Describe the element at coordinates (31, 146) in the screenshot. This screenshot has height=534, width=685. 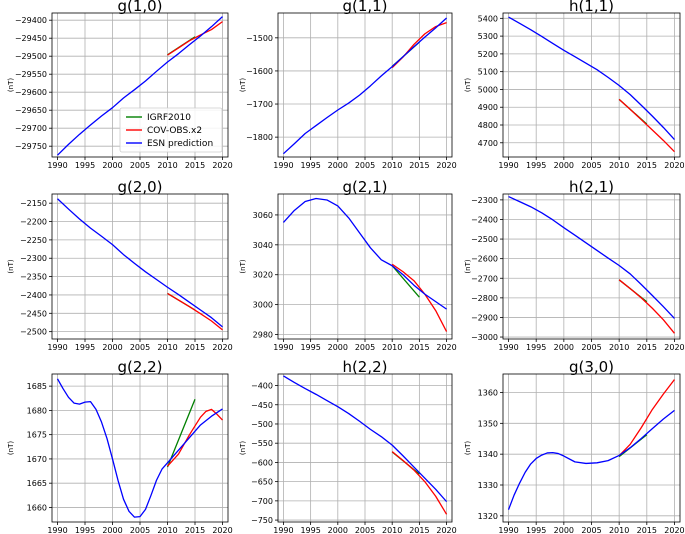
I see `y-tick-label: −29750` at that location.